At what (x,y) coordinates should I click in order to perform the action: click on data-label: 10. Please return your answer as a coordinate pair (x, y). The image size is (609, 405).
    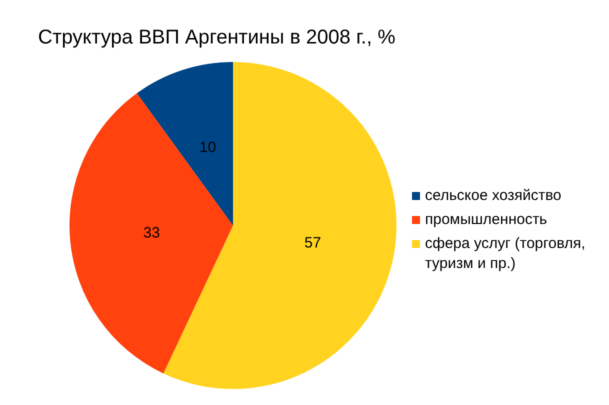
    Looking at the image, I should click on (207, 147).